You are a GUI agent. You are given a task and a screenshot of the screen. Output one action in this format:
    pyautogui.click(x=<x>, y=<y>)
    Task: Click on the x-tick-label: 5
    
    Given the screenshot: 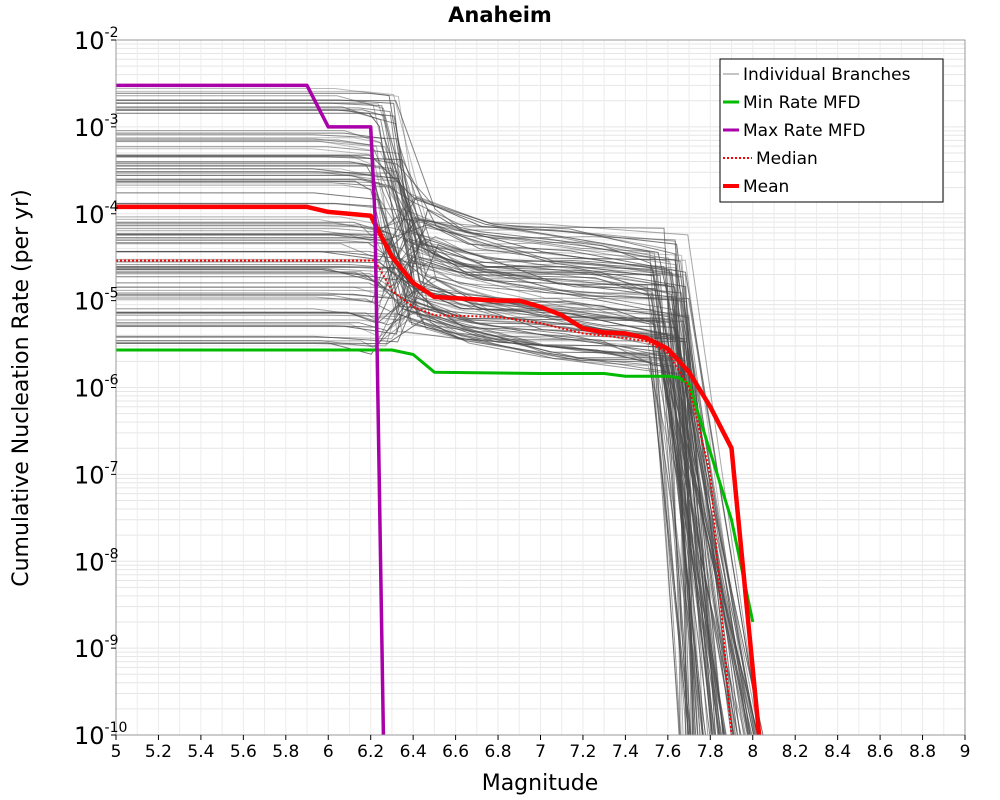 What is the action you would take?
    pyautogui.click(x=116, y=752)
    